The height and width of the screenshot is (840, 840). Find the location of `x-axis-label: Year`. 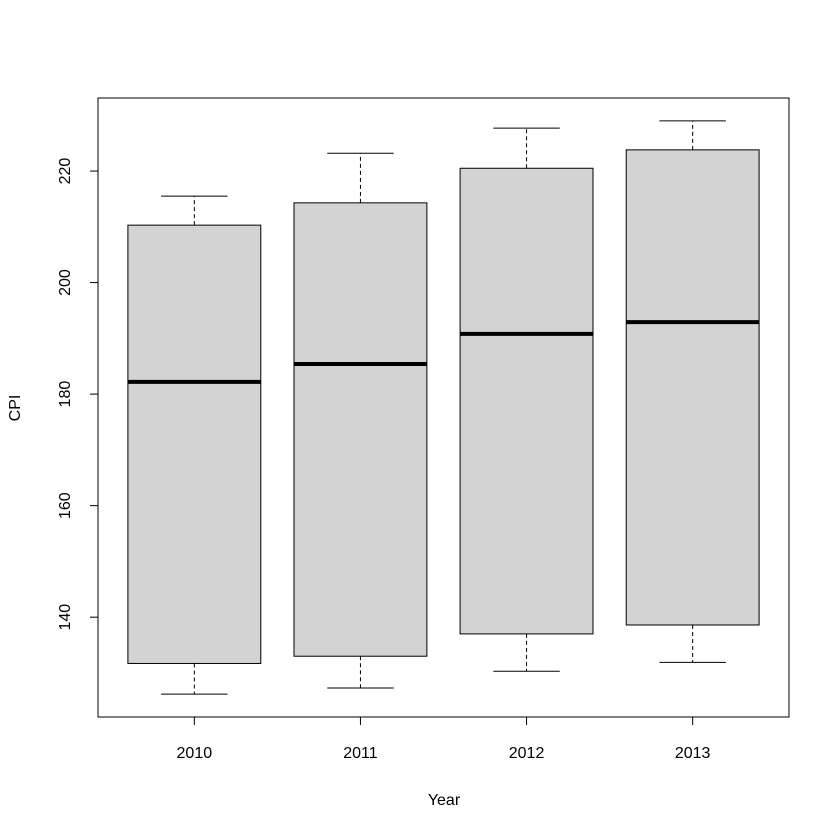

x-axis-label: Year is located at coordinates (444, 800).